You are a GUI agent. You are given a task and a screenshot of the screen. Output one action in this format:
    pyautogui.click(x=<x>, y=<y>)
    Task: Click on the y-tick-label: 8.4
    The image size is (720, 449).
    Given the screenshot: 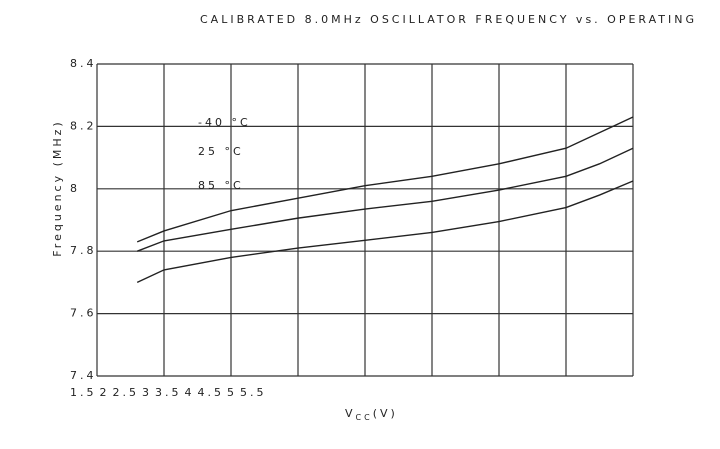 What is the action you would take?
    pyautogui.click(x=83, y=63)
    